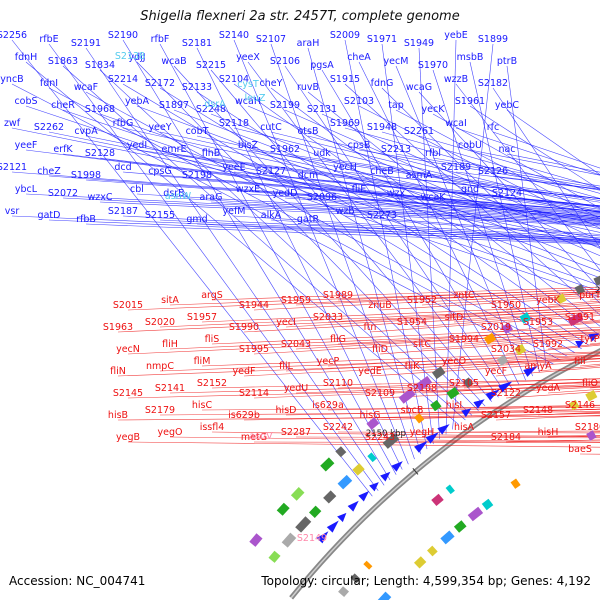 This screenshot has height=600, width=600. What do you see at coordinates (254, 393) in the screenshot?
I see `minus-gene-label: S2114` at bounding box center [254, 393].